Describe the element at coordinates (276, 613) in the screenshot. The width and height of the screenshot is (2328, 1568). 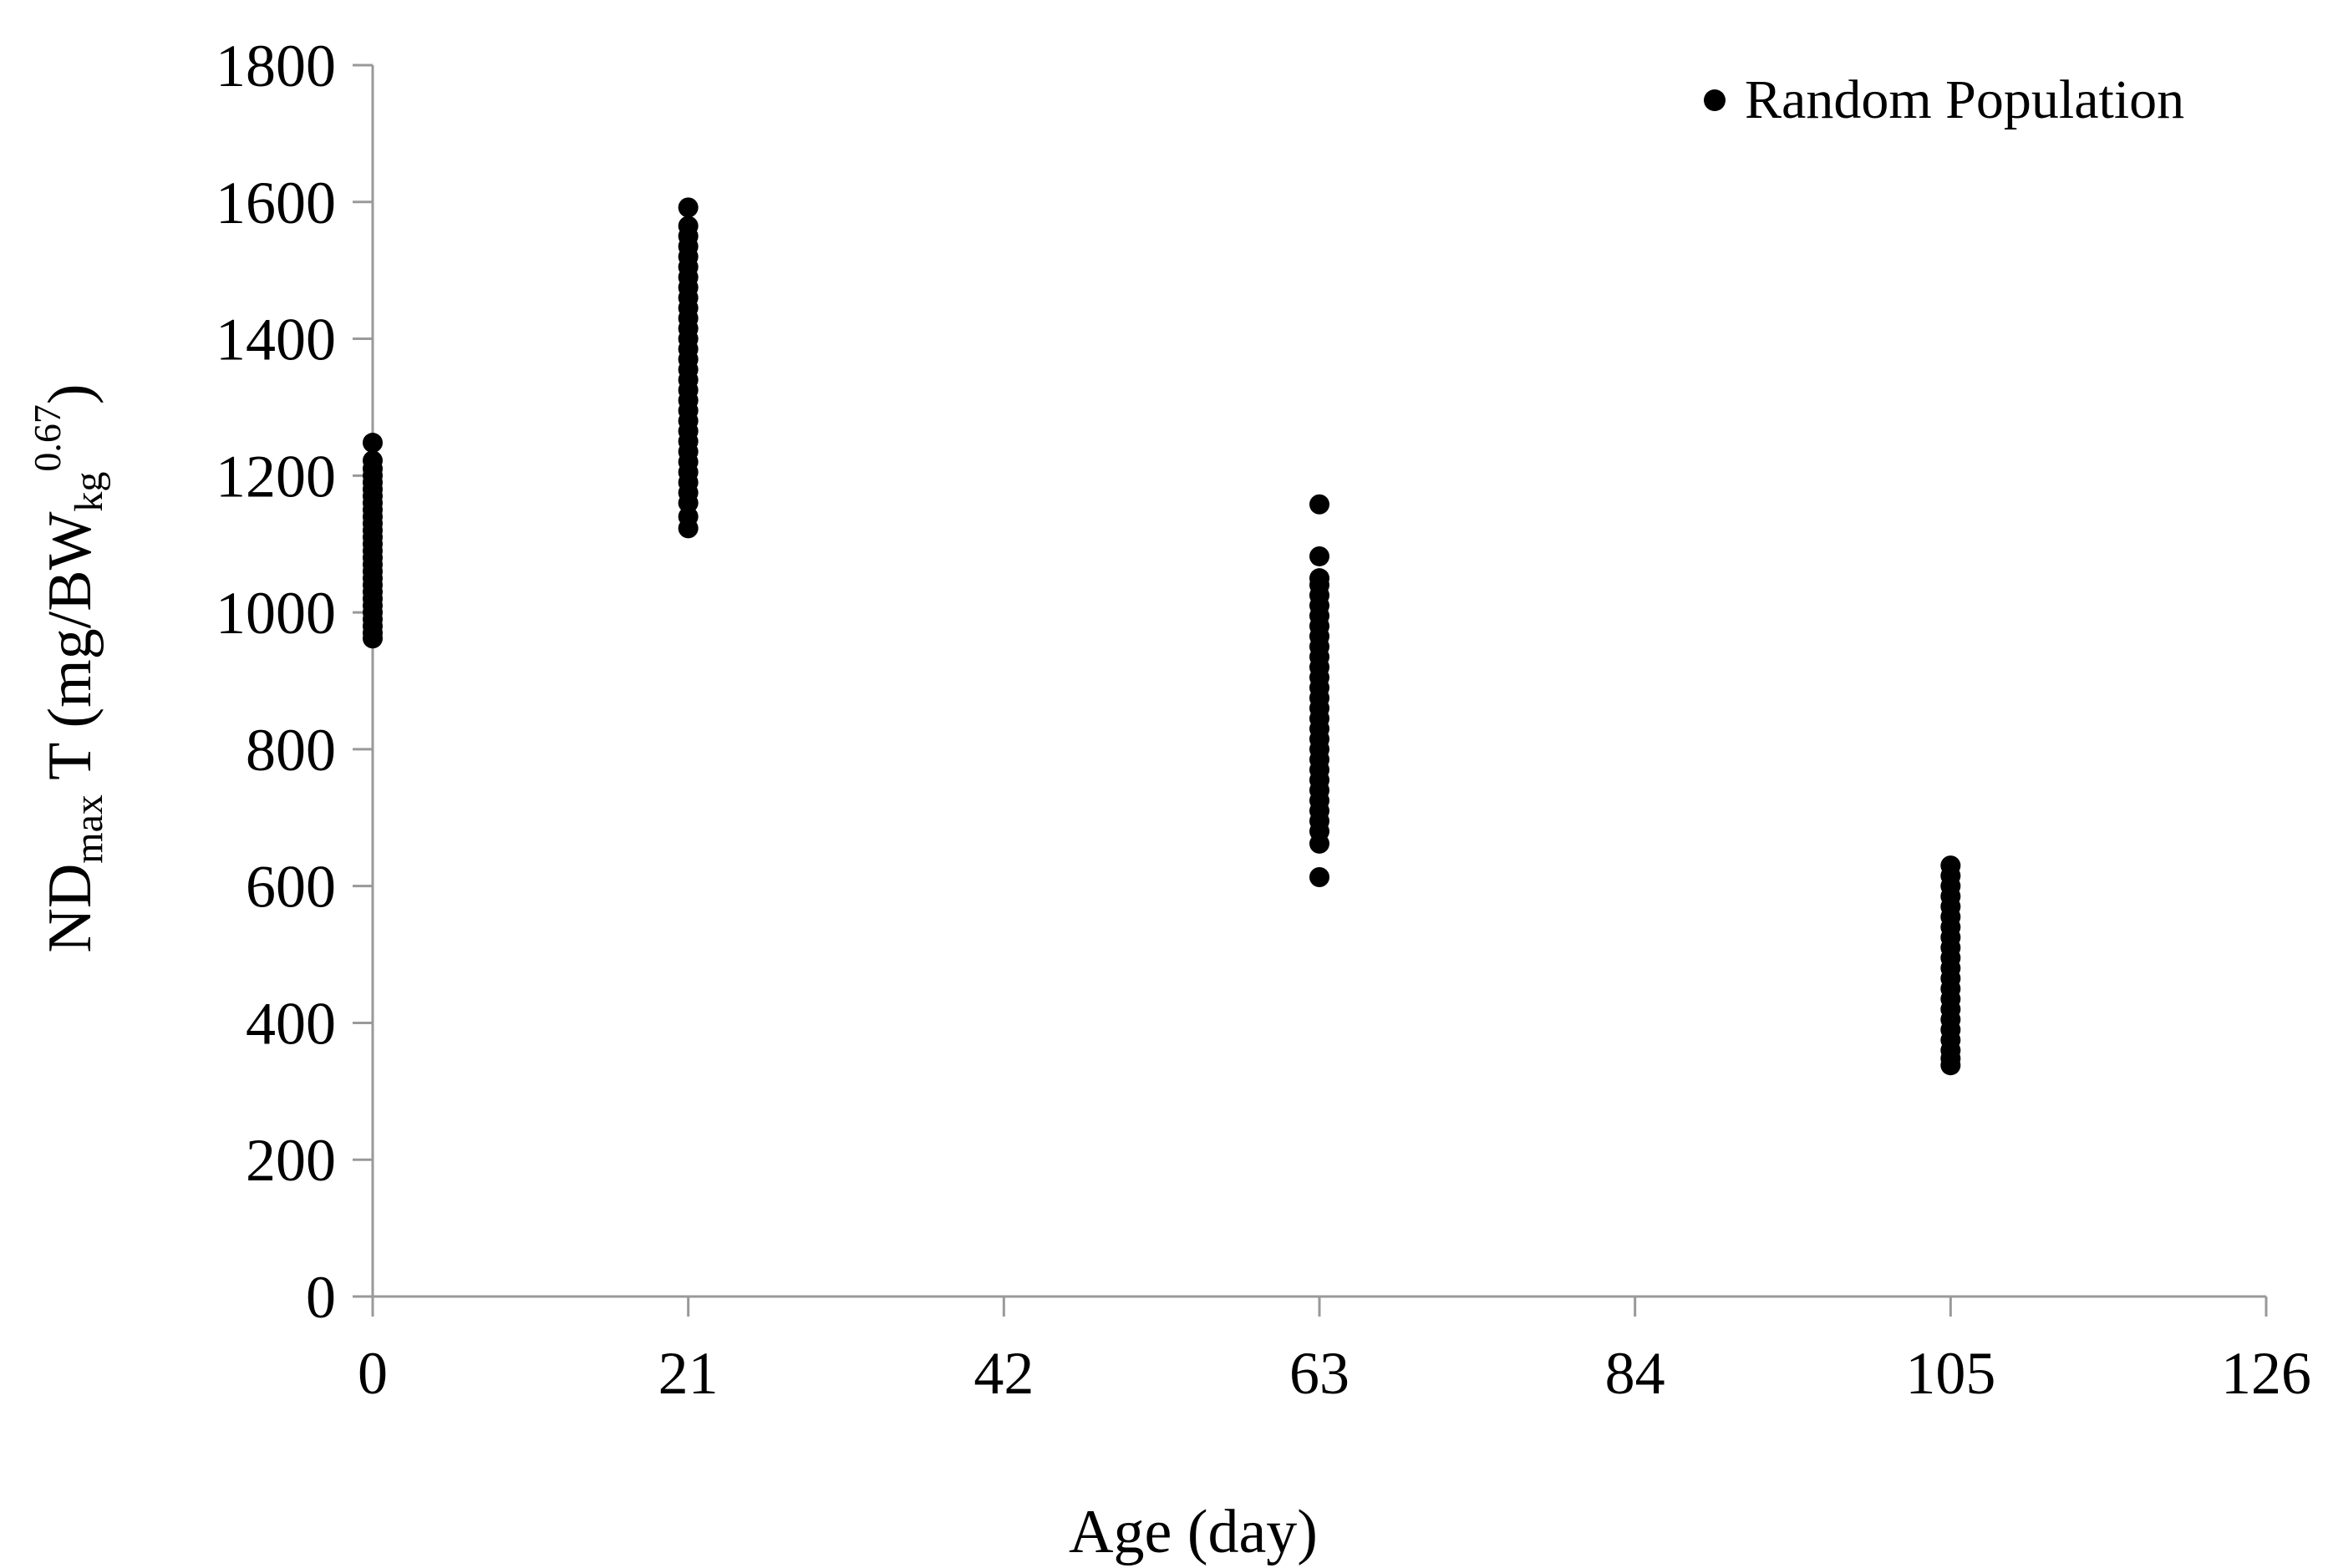
I see `y-tick-label: 1000` at that location.